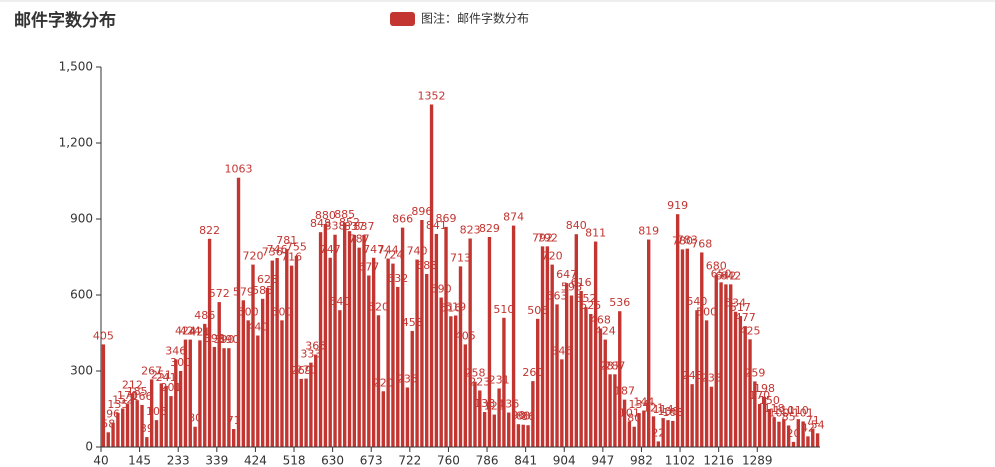 The image size is (995, 467). Describe the element at coordinates (139, 460) in the screenshot. I see `x-tick-label: 145` at that location.